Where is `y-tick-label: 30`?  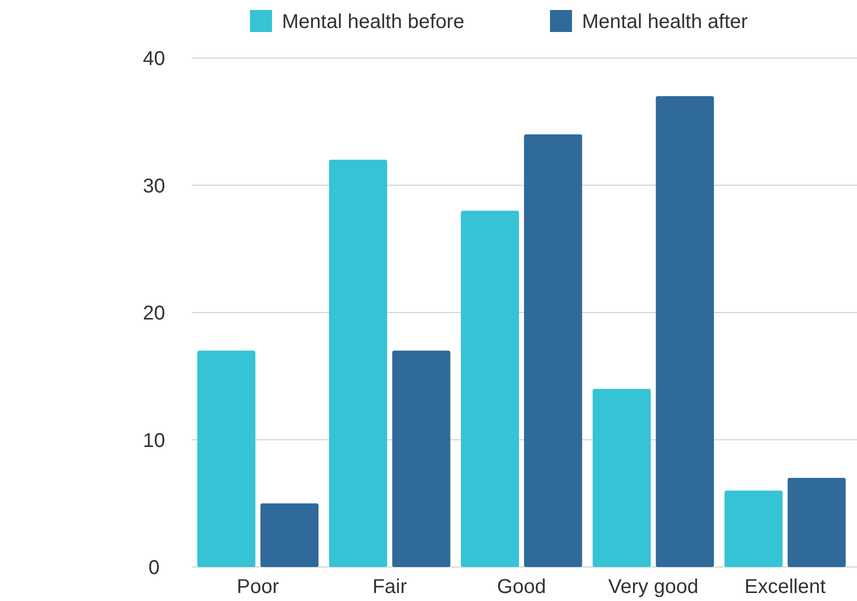
y-tick-label: 30 is located at coordinates (154, 186).